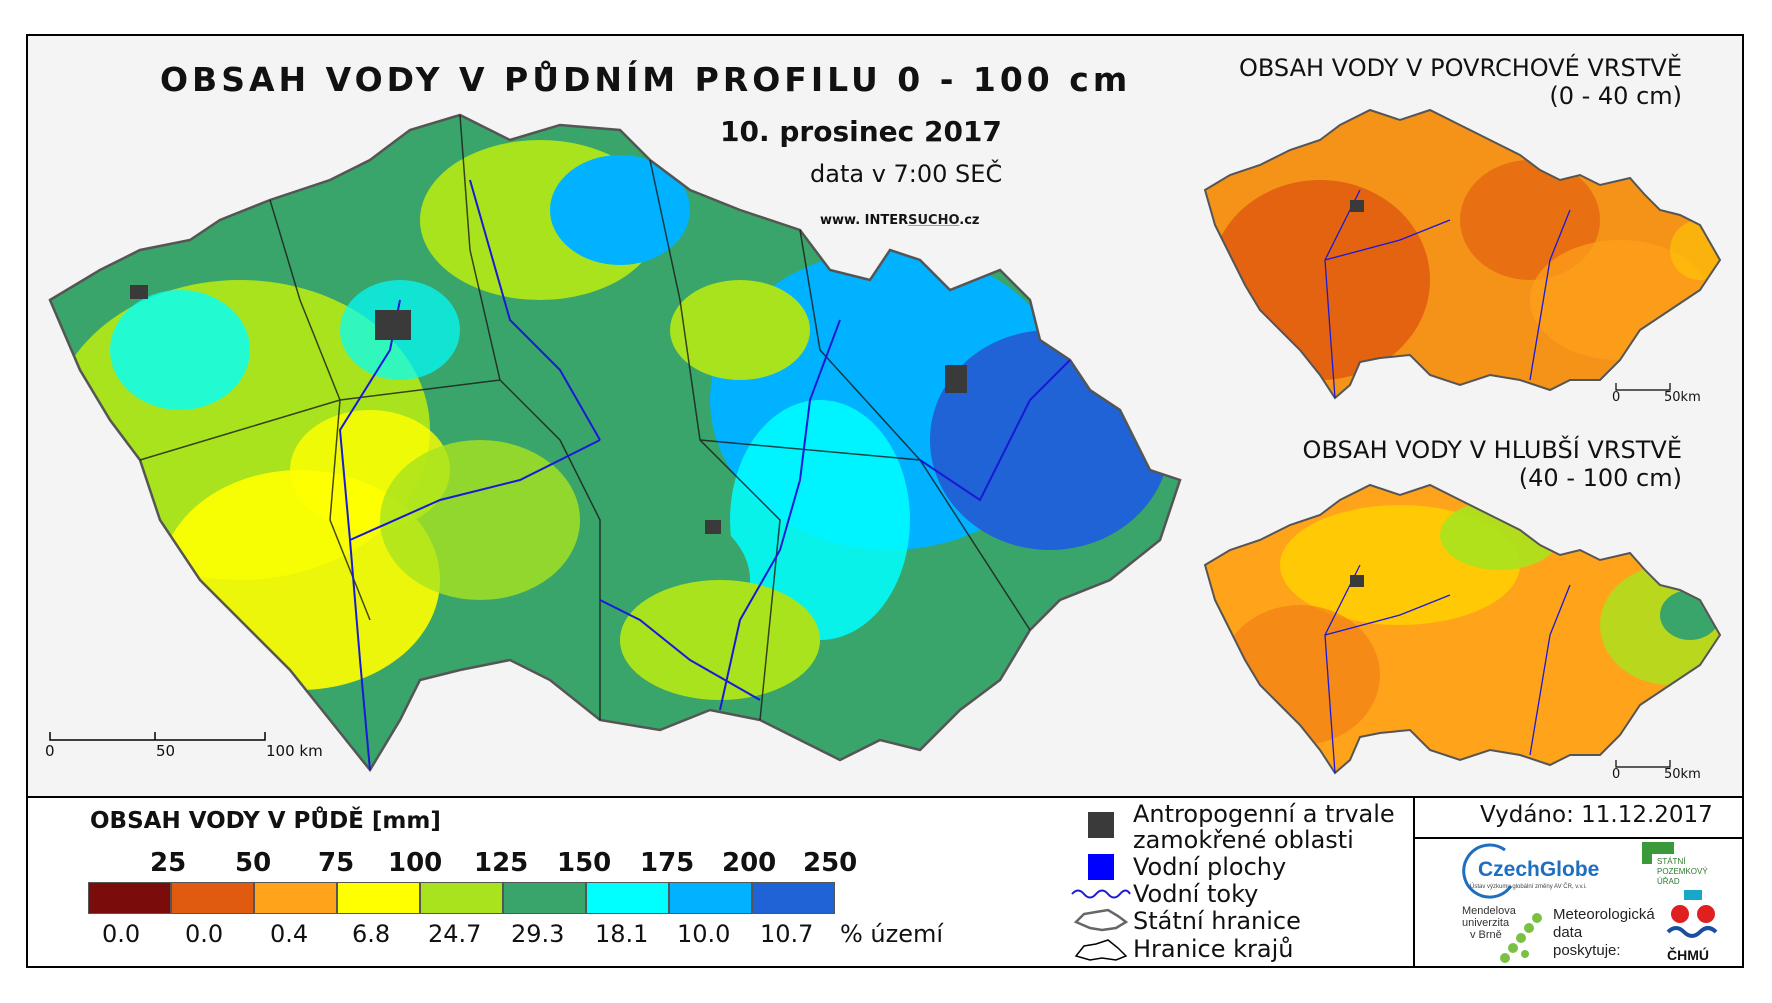 This screenshot has width=1772, height=1003. Describe the element at coordinates (168, 863) in the screenshot. I see `legend-break: 25` at that location.